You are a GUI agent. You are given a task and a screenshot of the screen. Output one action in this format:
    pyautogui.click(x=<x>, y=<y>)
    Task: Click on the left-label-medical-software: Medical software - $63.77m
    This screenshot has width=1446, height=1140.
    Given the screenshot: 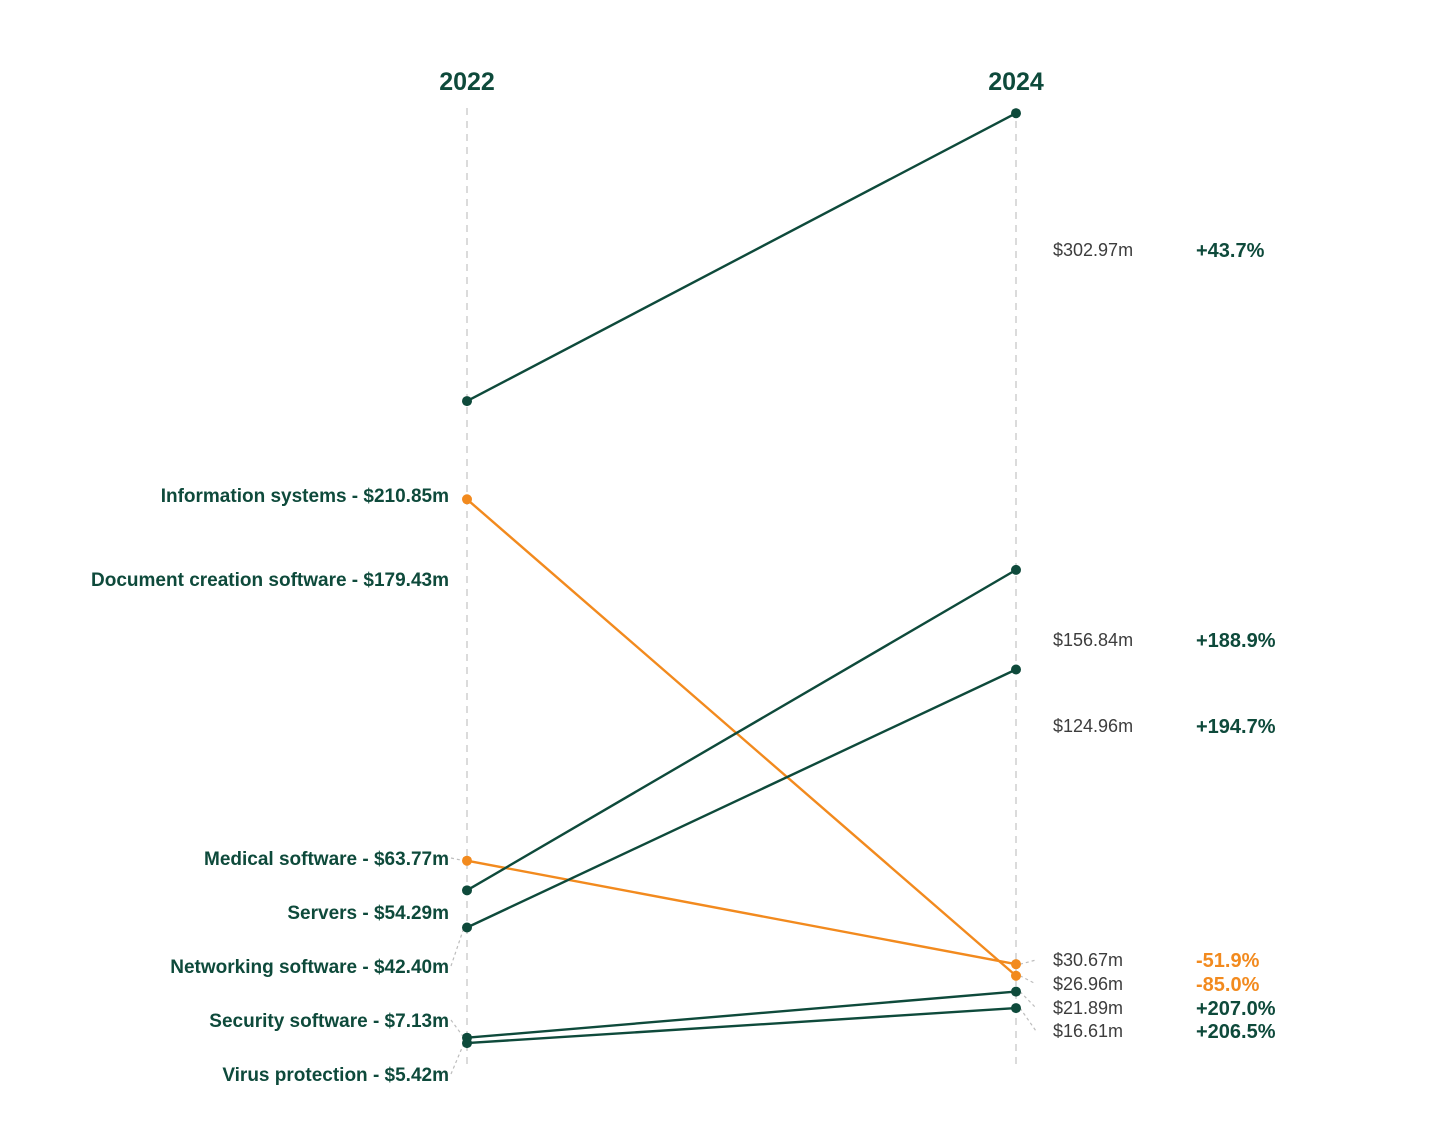 What is the action you would take?
    pyautogui.click(x=326, y=859)
    